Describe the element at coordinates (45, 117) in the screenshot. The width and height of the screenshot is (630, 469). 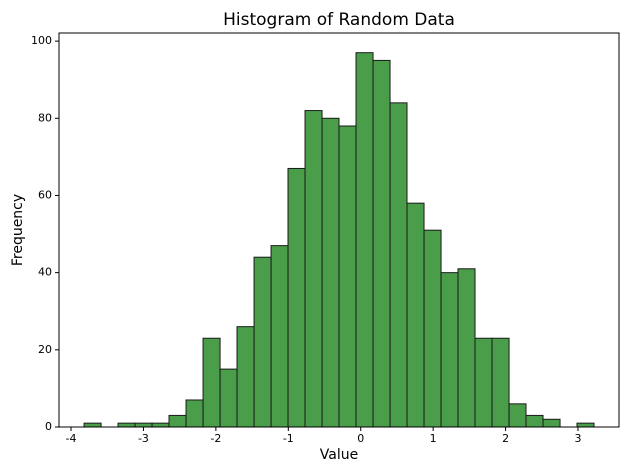
I see `y-tick-label: 80` at that location.